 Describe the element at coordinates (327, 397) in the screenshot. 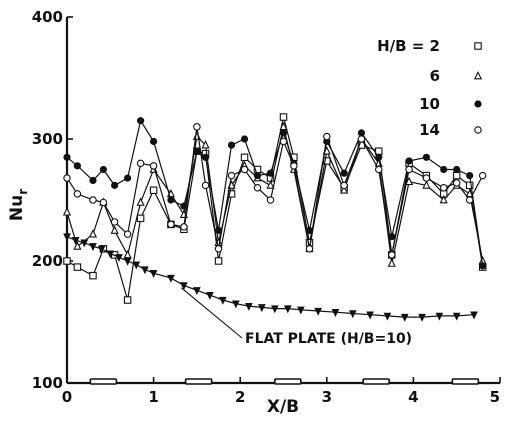

I see `x-tick-label: 3` at that location.